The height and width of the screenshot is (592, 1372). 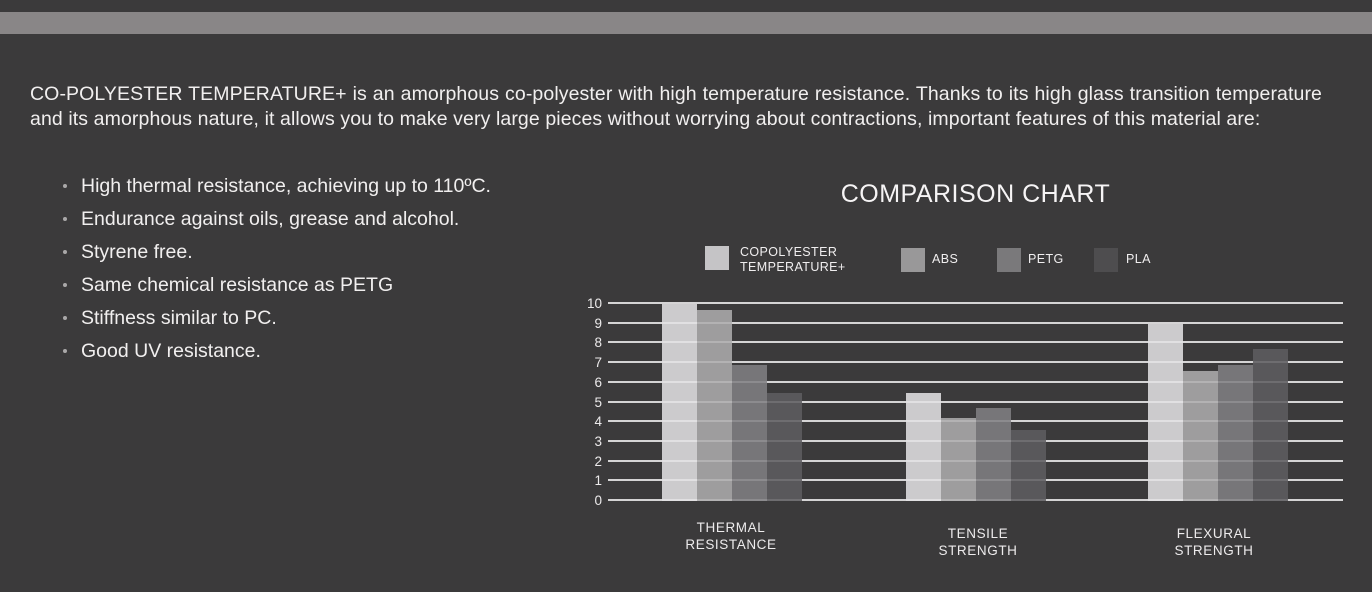 What do you see at coordinates (276, 252) in the screenshot?
I see `feature-item: Styrene free.` at bounding box center [276, 252].